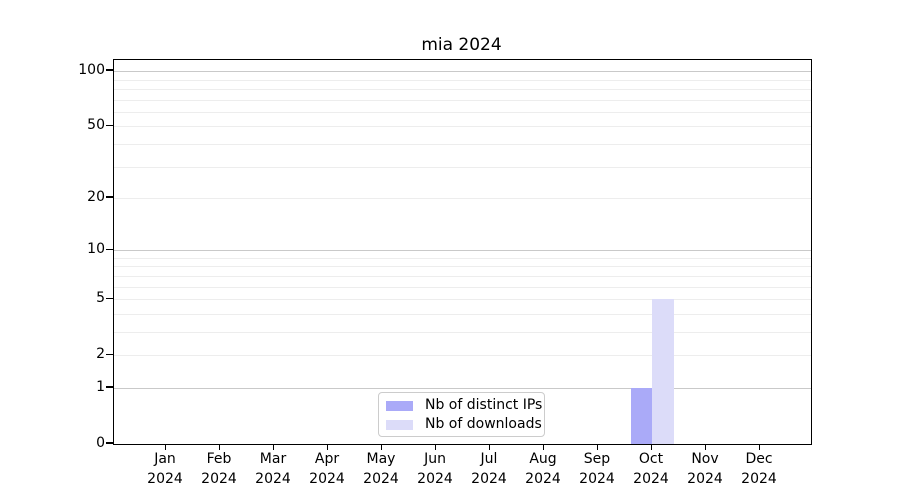  I want to click on legend: Nb of distinct IPs Nb of downloads, so click(461, 414).